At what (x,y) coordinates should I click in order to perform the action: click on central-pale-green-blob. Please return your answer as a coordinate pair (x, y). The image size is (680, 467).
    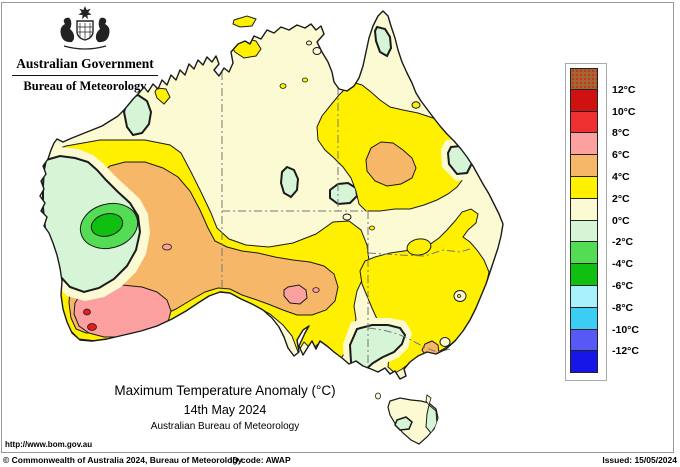
    Looking at the image, I should click on (344, 193).